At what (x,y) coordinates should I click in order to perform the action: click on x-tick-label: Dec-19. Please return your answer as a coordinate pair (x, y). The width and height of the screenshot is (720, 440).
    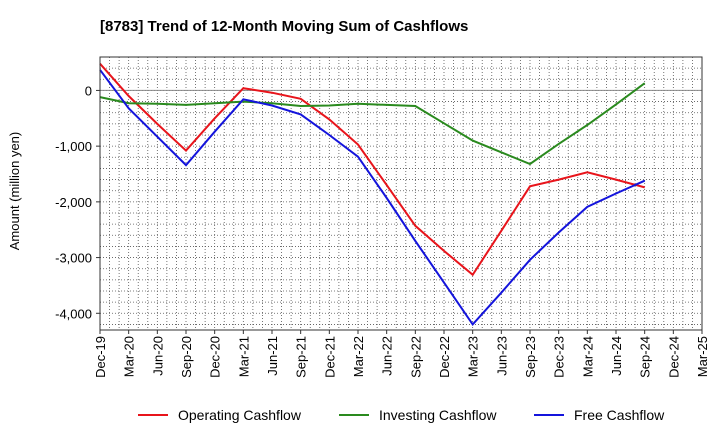
    Looking at the image, I should click on (100, 357).